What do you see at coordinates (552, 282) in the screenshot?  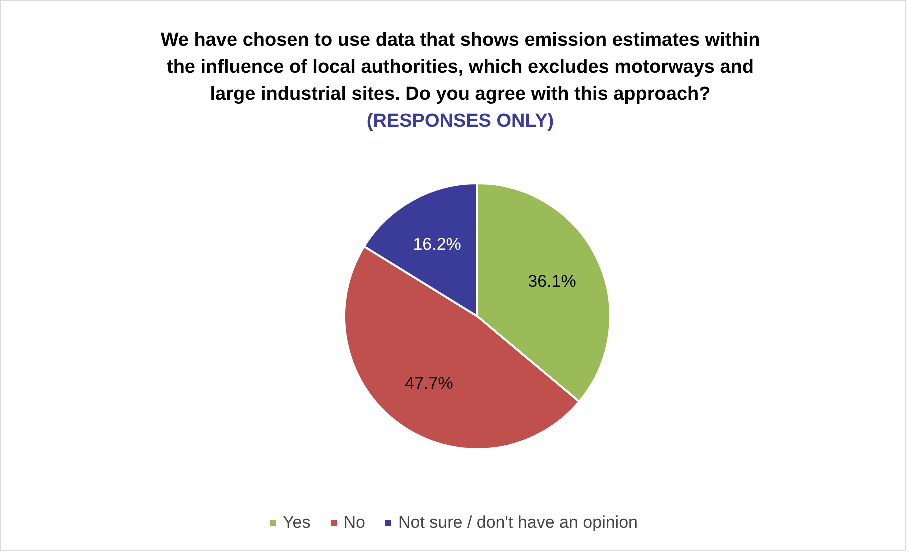 I see `data-label: 36.1%` at bounding box center [552, 282].